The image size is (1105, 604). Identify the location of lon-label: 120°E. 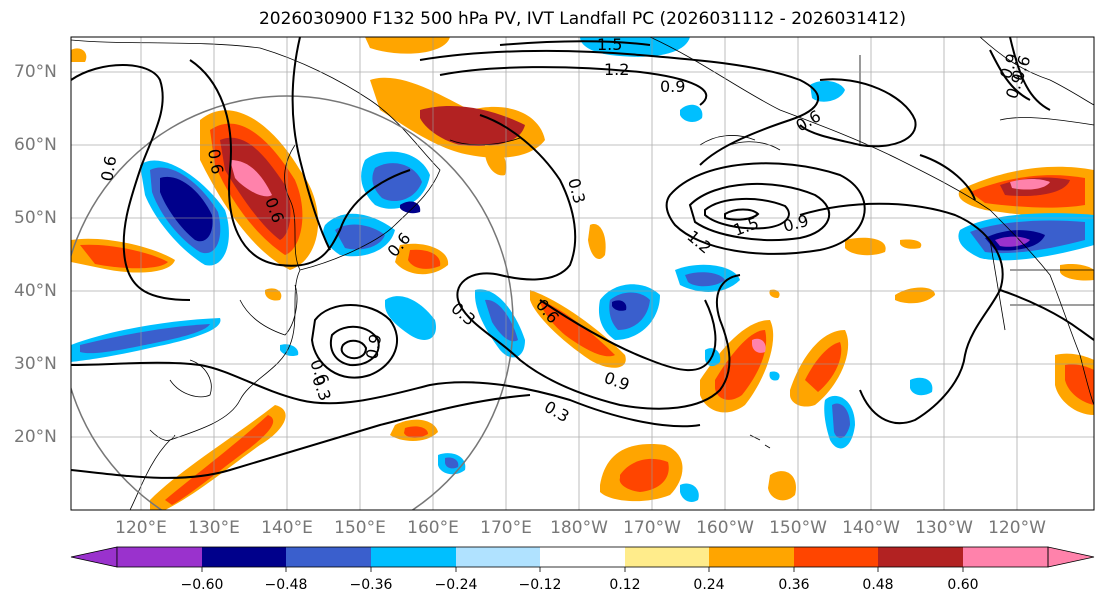
(141, 528).